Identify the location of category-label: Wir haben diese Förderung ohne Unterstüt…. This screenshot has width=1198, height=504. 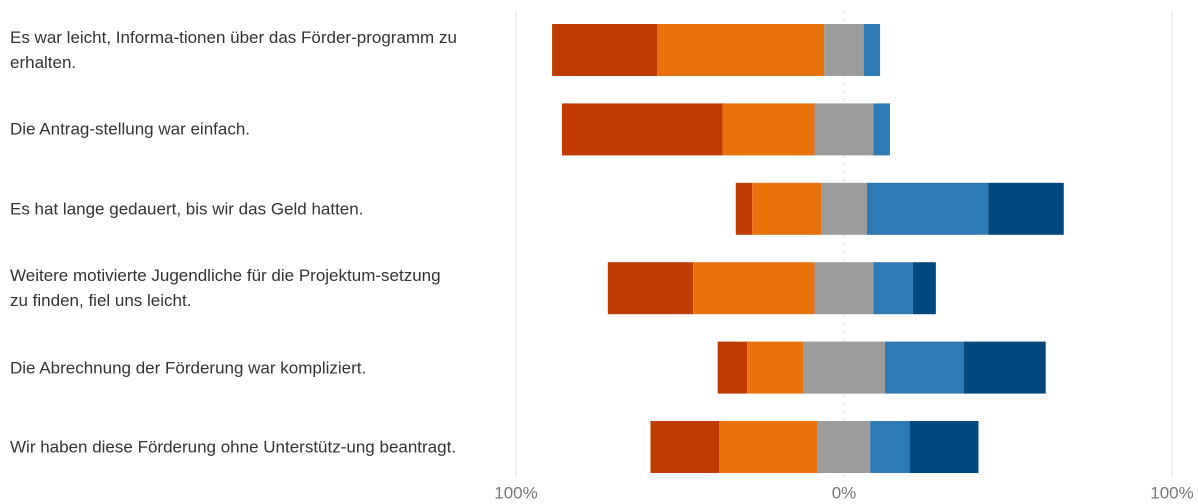
(233, 447).